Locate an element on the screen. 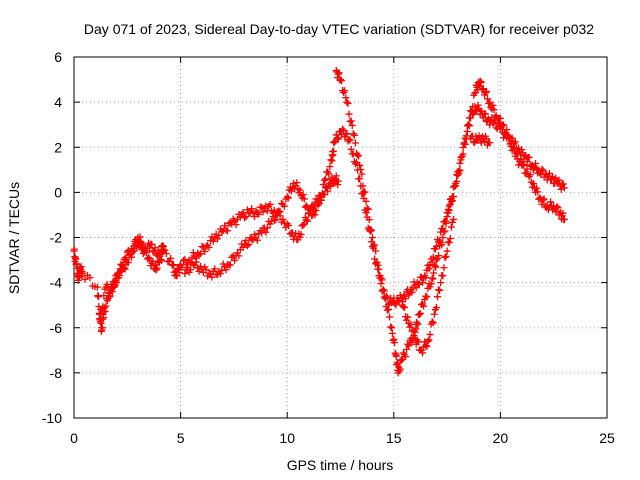  x-tick-label: 5 is located at coordinates (181, 438).